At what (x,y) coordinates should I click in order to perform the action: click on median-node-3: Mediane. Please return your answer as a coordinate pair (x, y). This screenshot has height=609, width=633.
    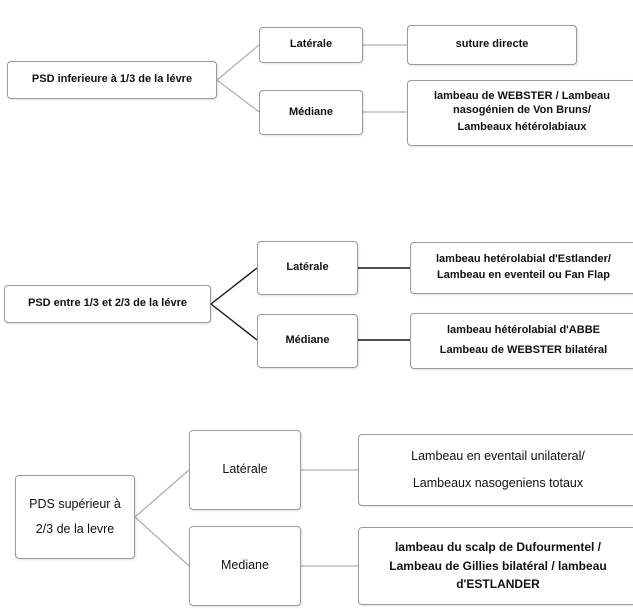
    Looking at the image, I should click on (245, 566).